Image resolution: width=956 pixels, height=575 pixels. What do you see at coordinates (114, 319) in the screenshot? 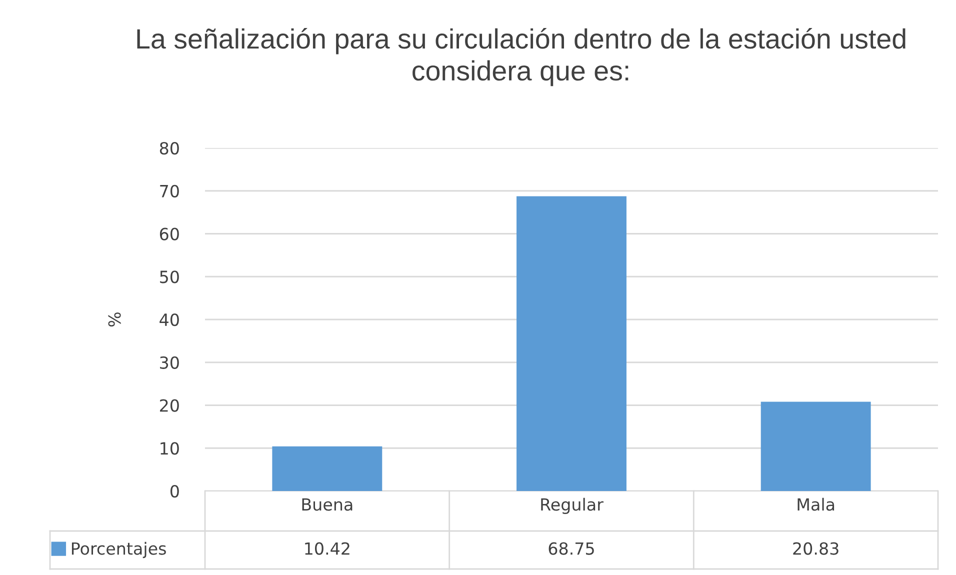
I see `y-axis-title: %` at bounding box center [114, 319].